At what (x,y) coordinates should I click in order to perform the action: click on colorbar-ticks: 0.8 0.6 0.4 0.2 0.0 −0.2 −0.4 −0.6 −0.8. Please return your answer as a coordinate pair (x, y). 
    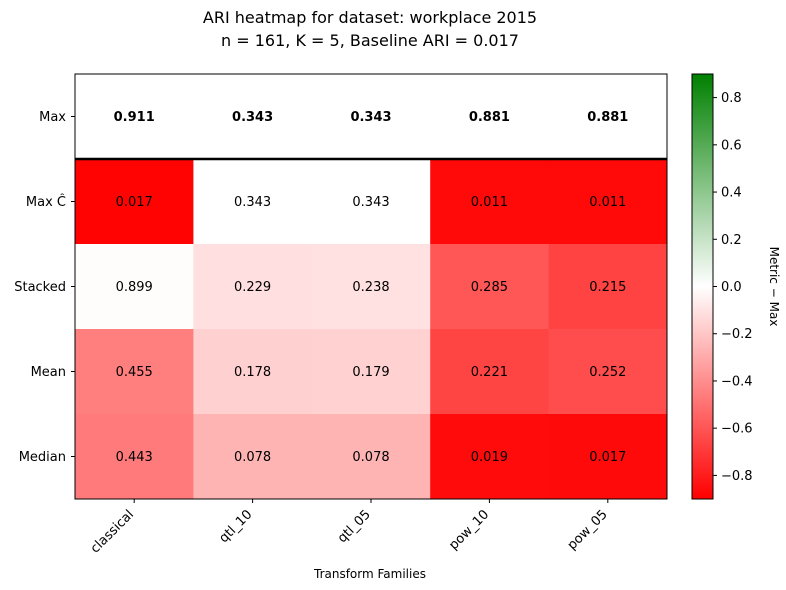
    Looking at the image, I should click on (733, 287).